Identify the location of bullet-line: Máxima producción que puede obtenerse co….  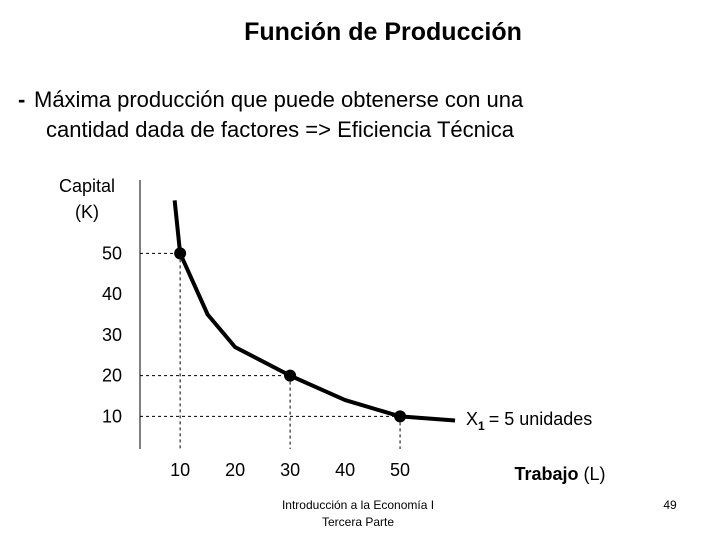
(279, 99).